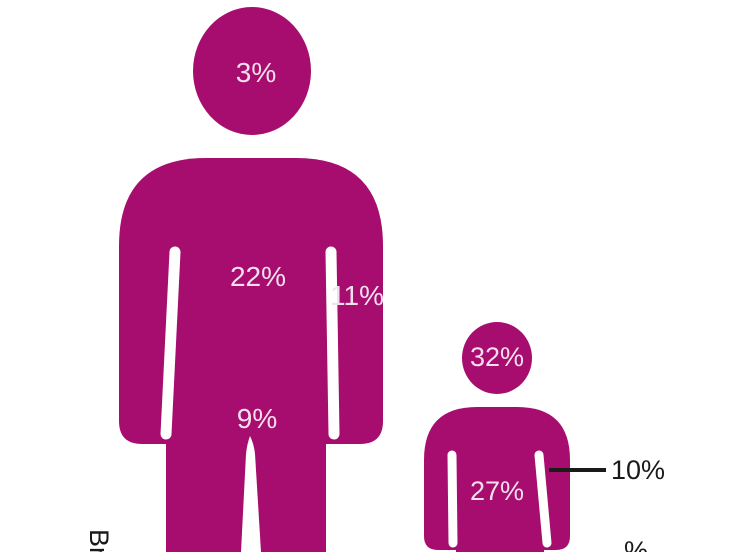  Describe the element at coordinates (497, 491) in the screenshot. I see `child-torso-percent-label: 27%` at that location.